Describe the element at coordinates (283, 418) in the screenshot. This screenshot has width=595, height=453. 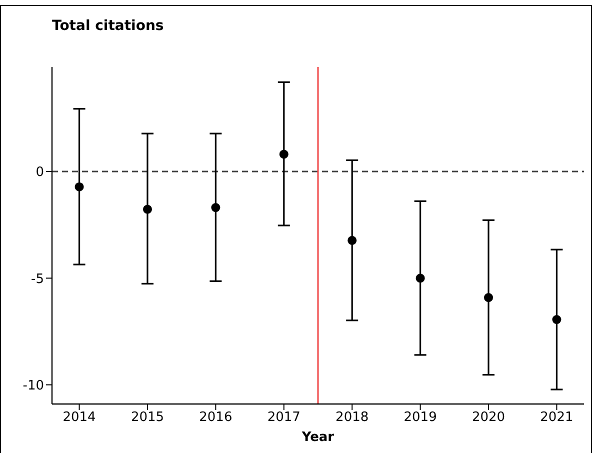
I see `x-tick-label: 2017` at that location.